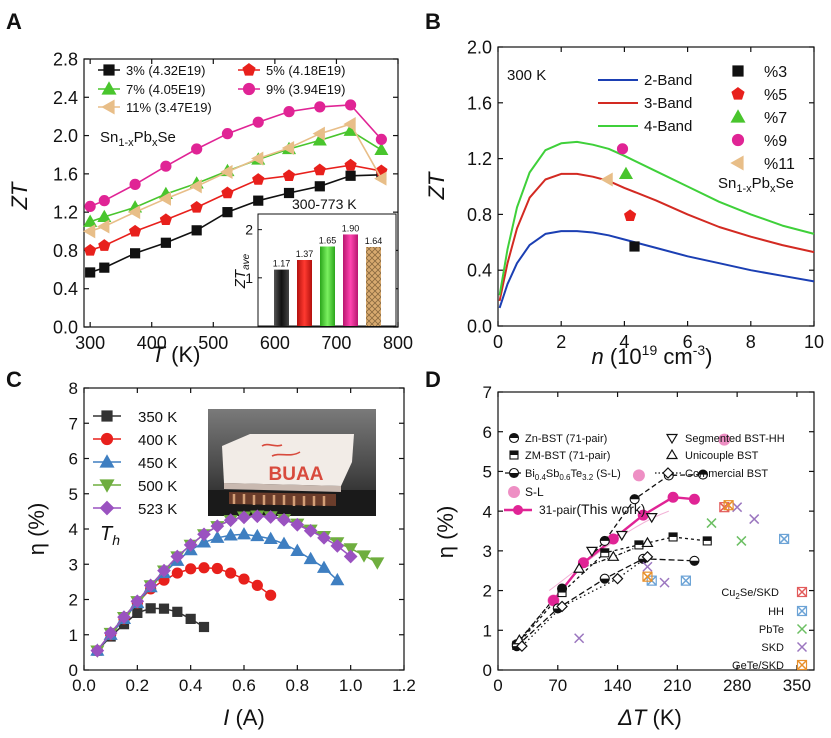 This screenshot has height=738, width=831. What do you see at coordinates (738, 93) in the screenshot?
I see `b-legend-marker` at bounding box center [738, 93].